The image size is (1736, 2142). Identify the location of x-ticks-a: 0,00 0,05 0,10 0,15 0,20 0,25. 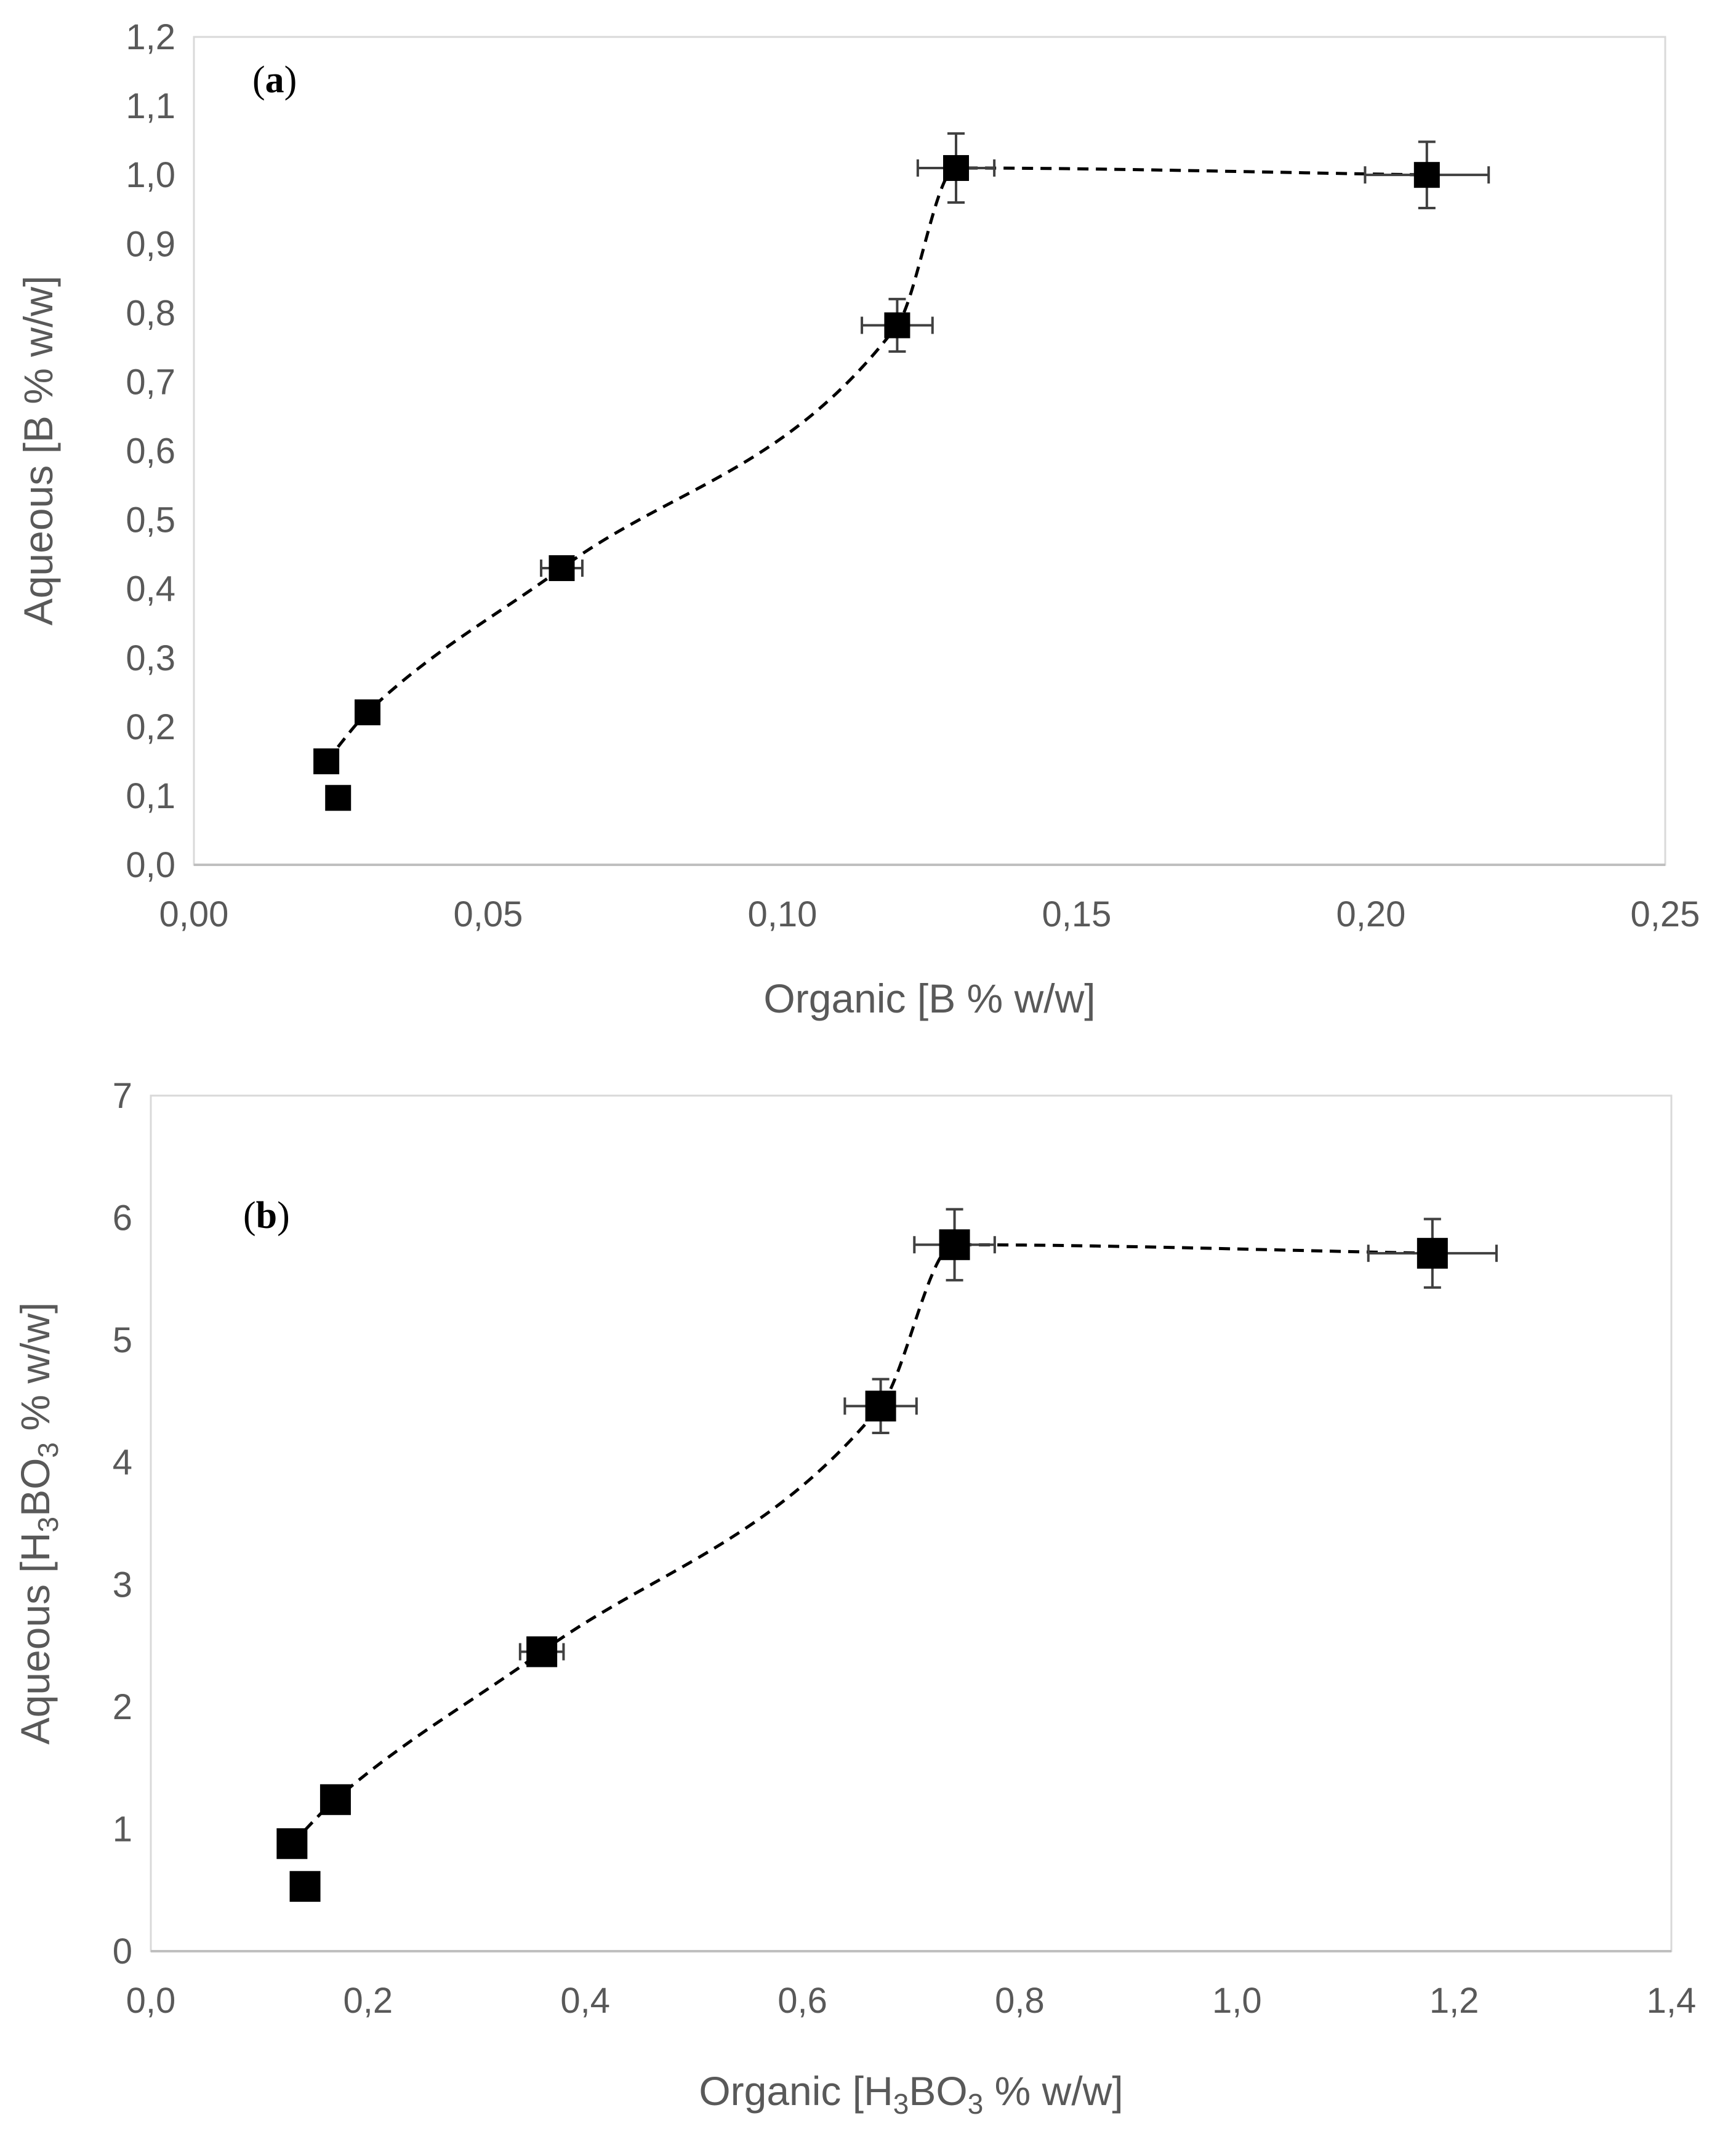
(929, 914).